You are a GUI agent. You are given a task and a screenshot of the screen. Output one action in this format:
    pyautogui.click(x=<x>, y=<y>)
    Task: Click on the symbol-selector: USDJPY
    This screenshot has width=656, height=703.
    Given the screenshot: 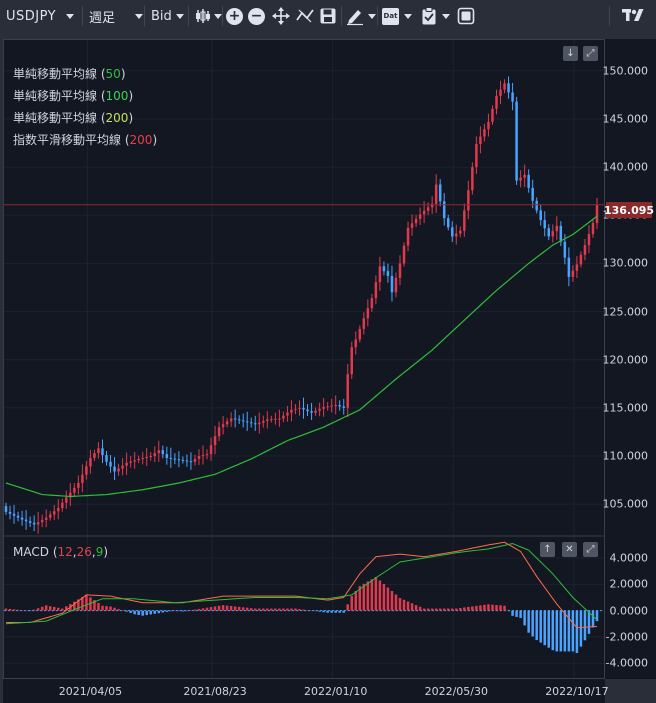 What is the action you would take?
    pyautogui.click(x=40, y=16)
    